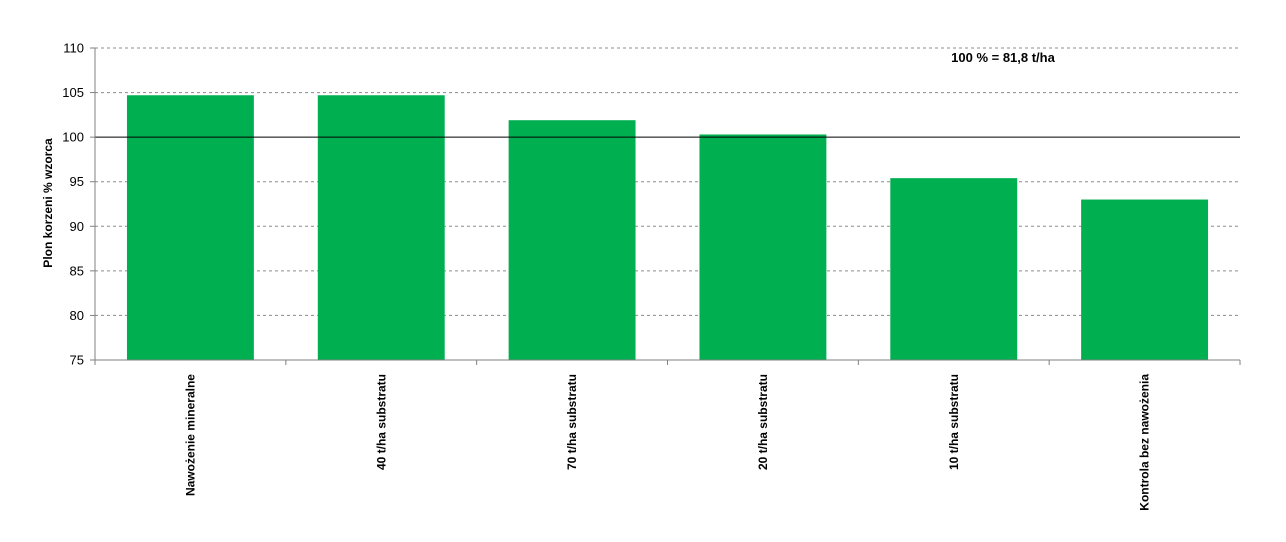 Image resolution: width=1286 pixels, height=542 pixels. Describe the element at coordinates (381, 422) in the screenshot. I see `x-category-label: 40 t/ha substratu` at that location.